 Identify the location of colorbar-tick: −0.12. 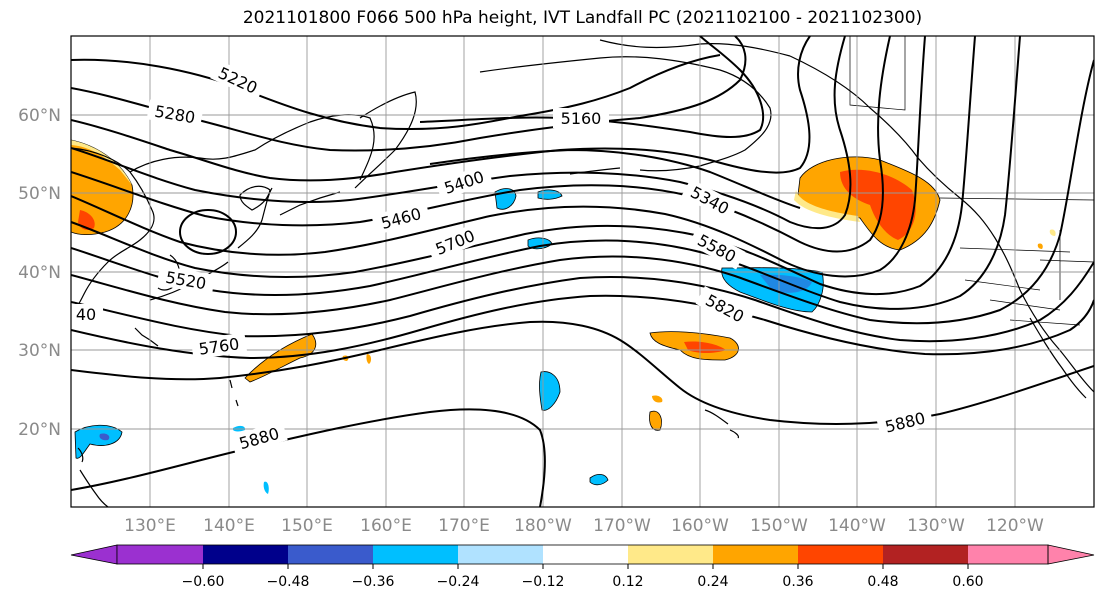
(543, 582).